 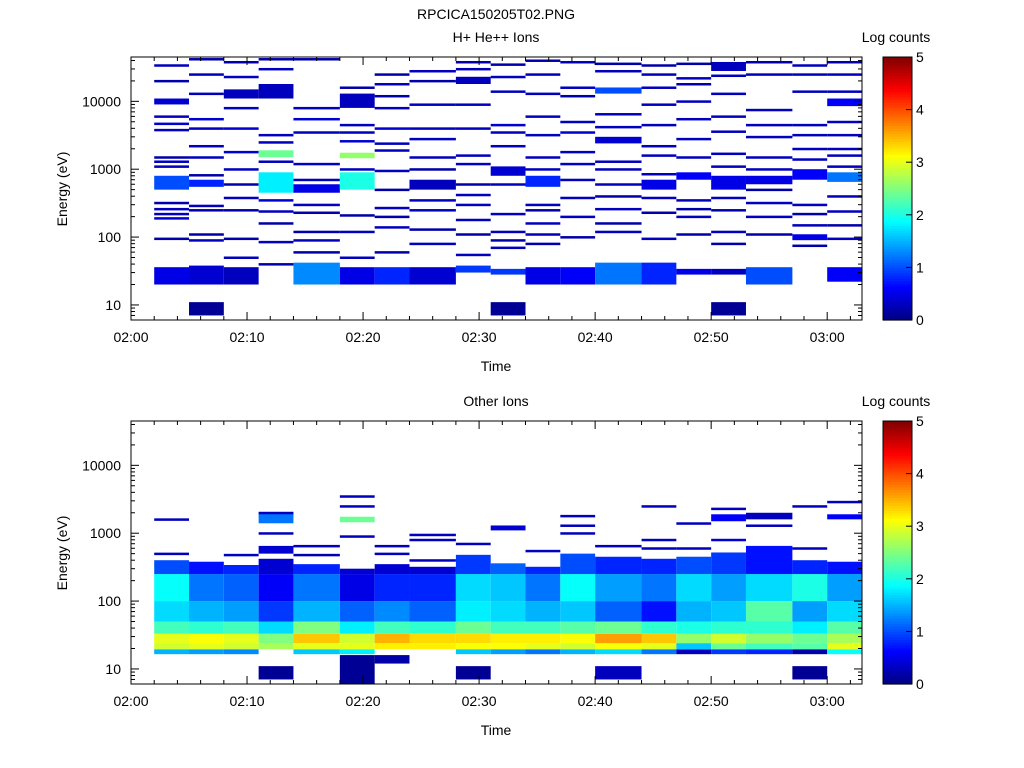 What do you see at coordinates (920, 631) in the screenshot?
I see `colorbar-tick-label: 1` at bounding box center [920, 631].